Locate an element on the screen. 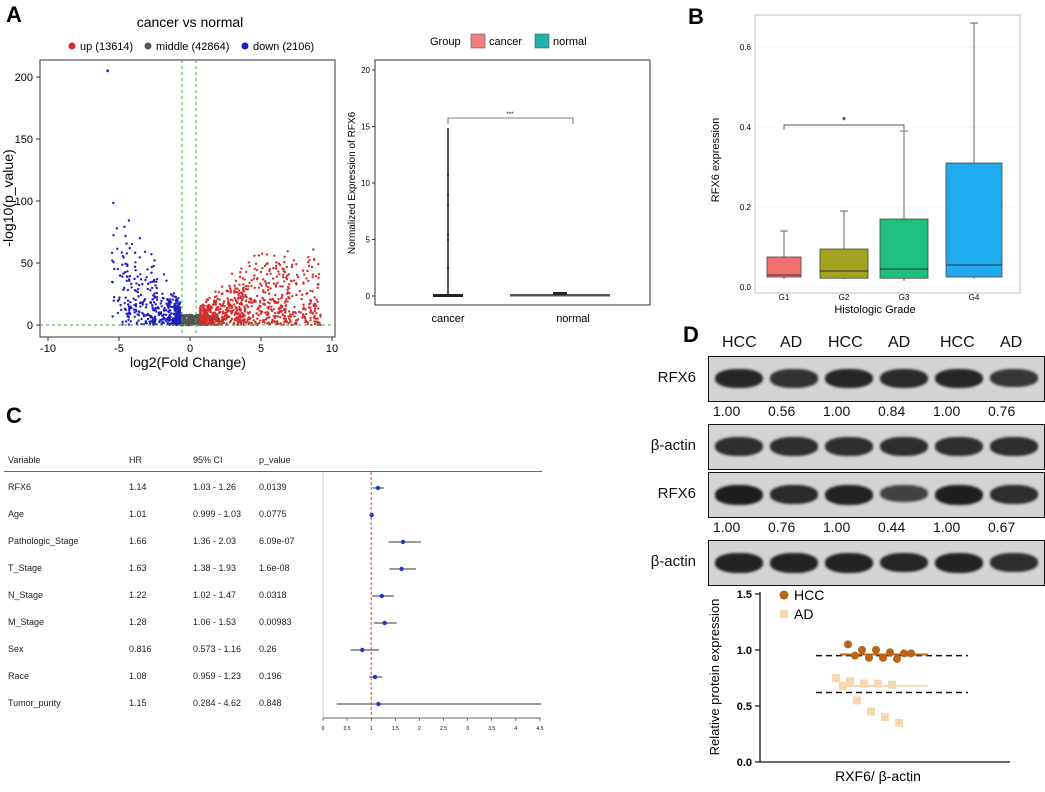 This screenshot has width=1045, height=792. boxplot-xtick-G1: G1 is located at coordinates (784, 297).